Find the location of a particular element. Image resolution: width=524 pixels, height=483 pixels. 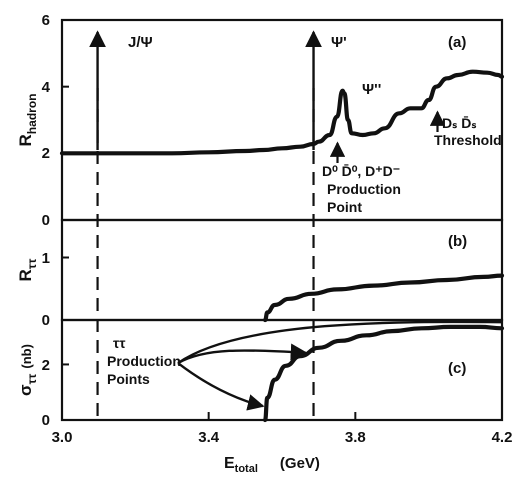

panel-c-ytick-label: 2 is located at coordinates (46, 365).